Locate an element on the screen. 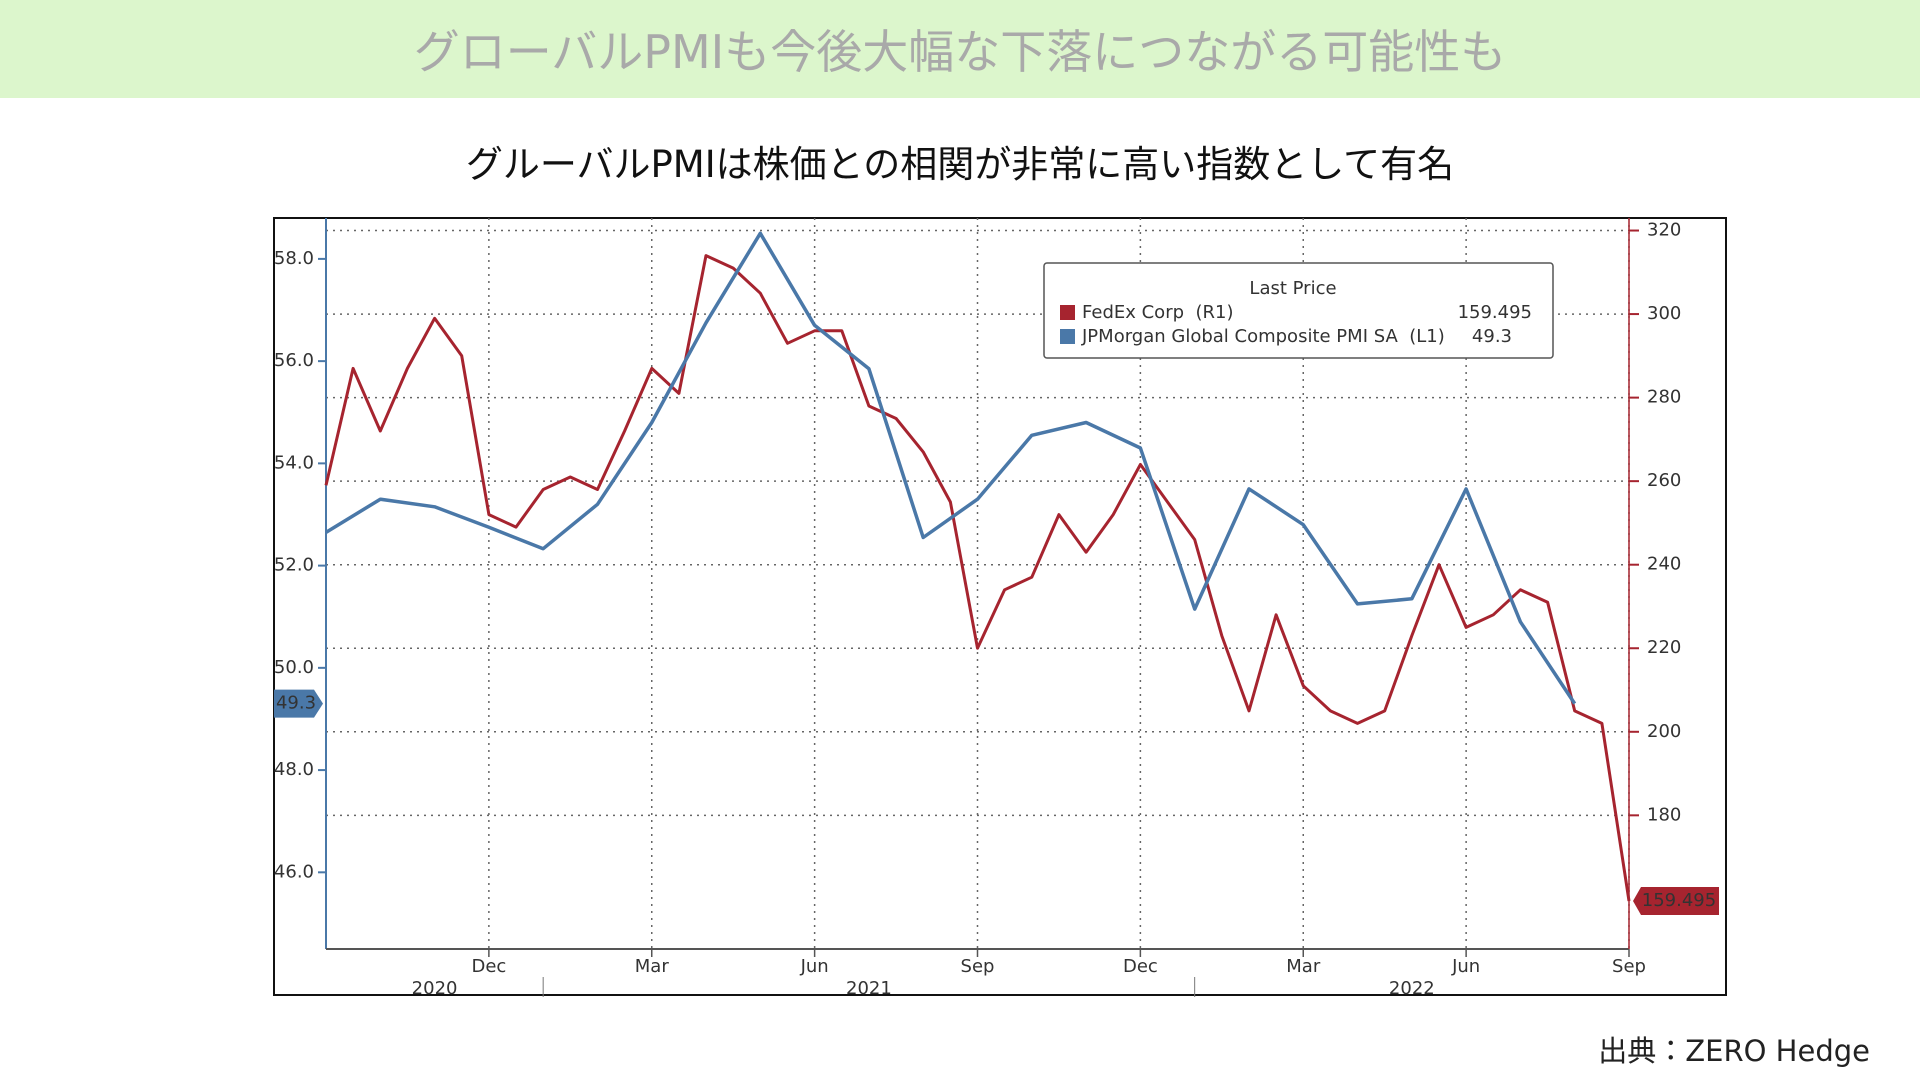  y-tick-label: 46.0 is located at coordinates (294, 871).